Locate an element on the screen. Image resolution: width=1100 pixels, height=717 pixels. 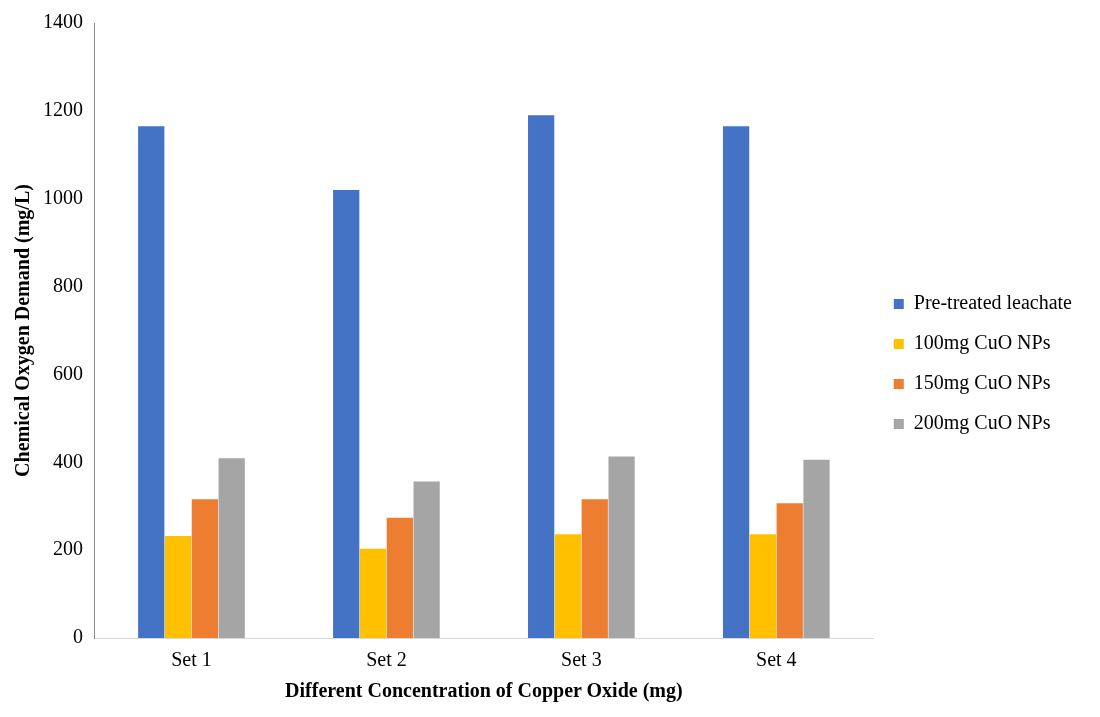
y-tick-label: 600 is located at coordinates (68, 372).